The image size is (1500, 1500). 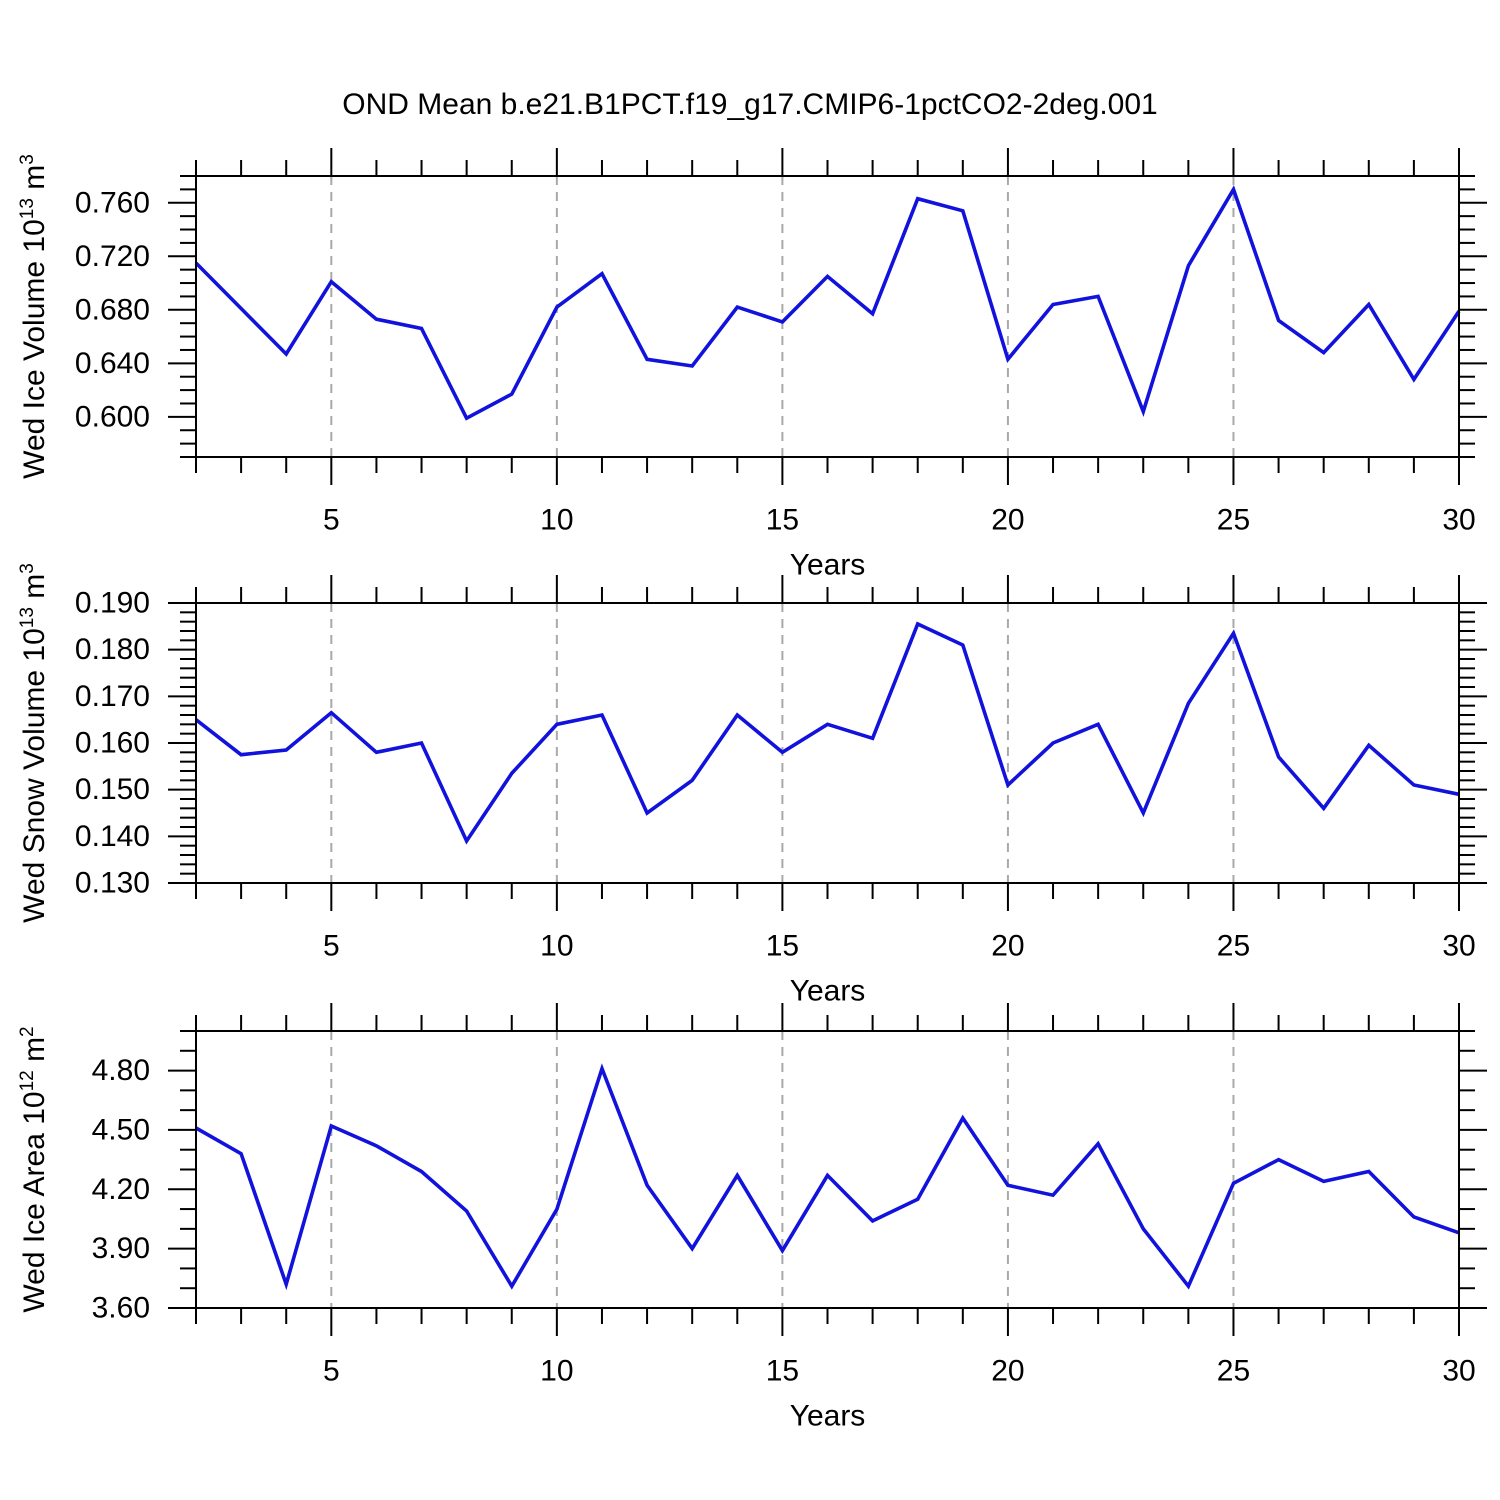 What do you see at coordinates (556, 1371) in the screenshot?
I see `panel-3-xtick-label-10: 10` at bounding box center [556, 1371].